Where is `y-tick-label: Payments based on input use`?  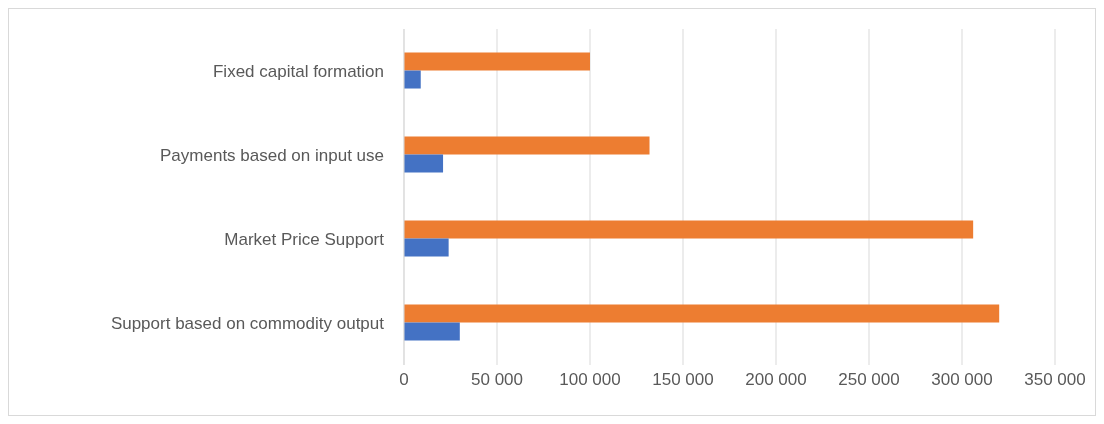 y-tick-label: Payments based on input use is located at coordinates (272, 156).